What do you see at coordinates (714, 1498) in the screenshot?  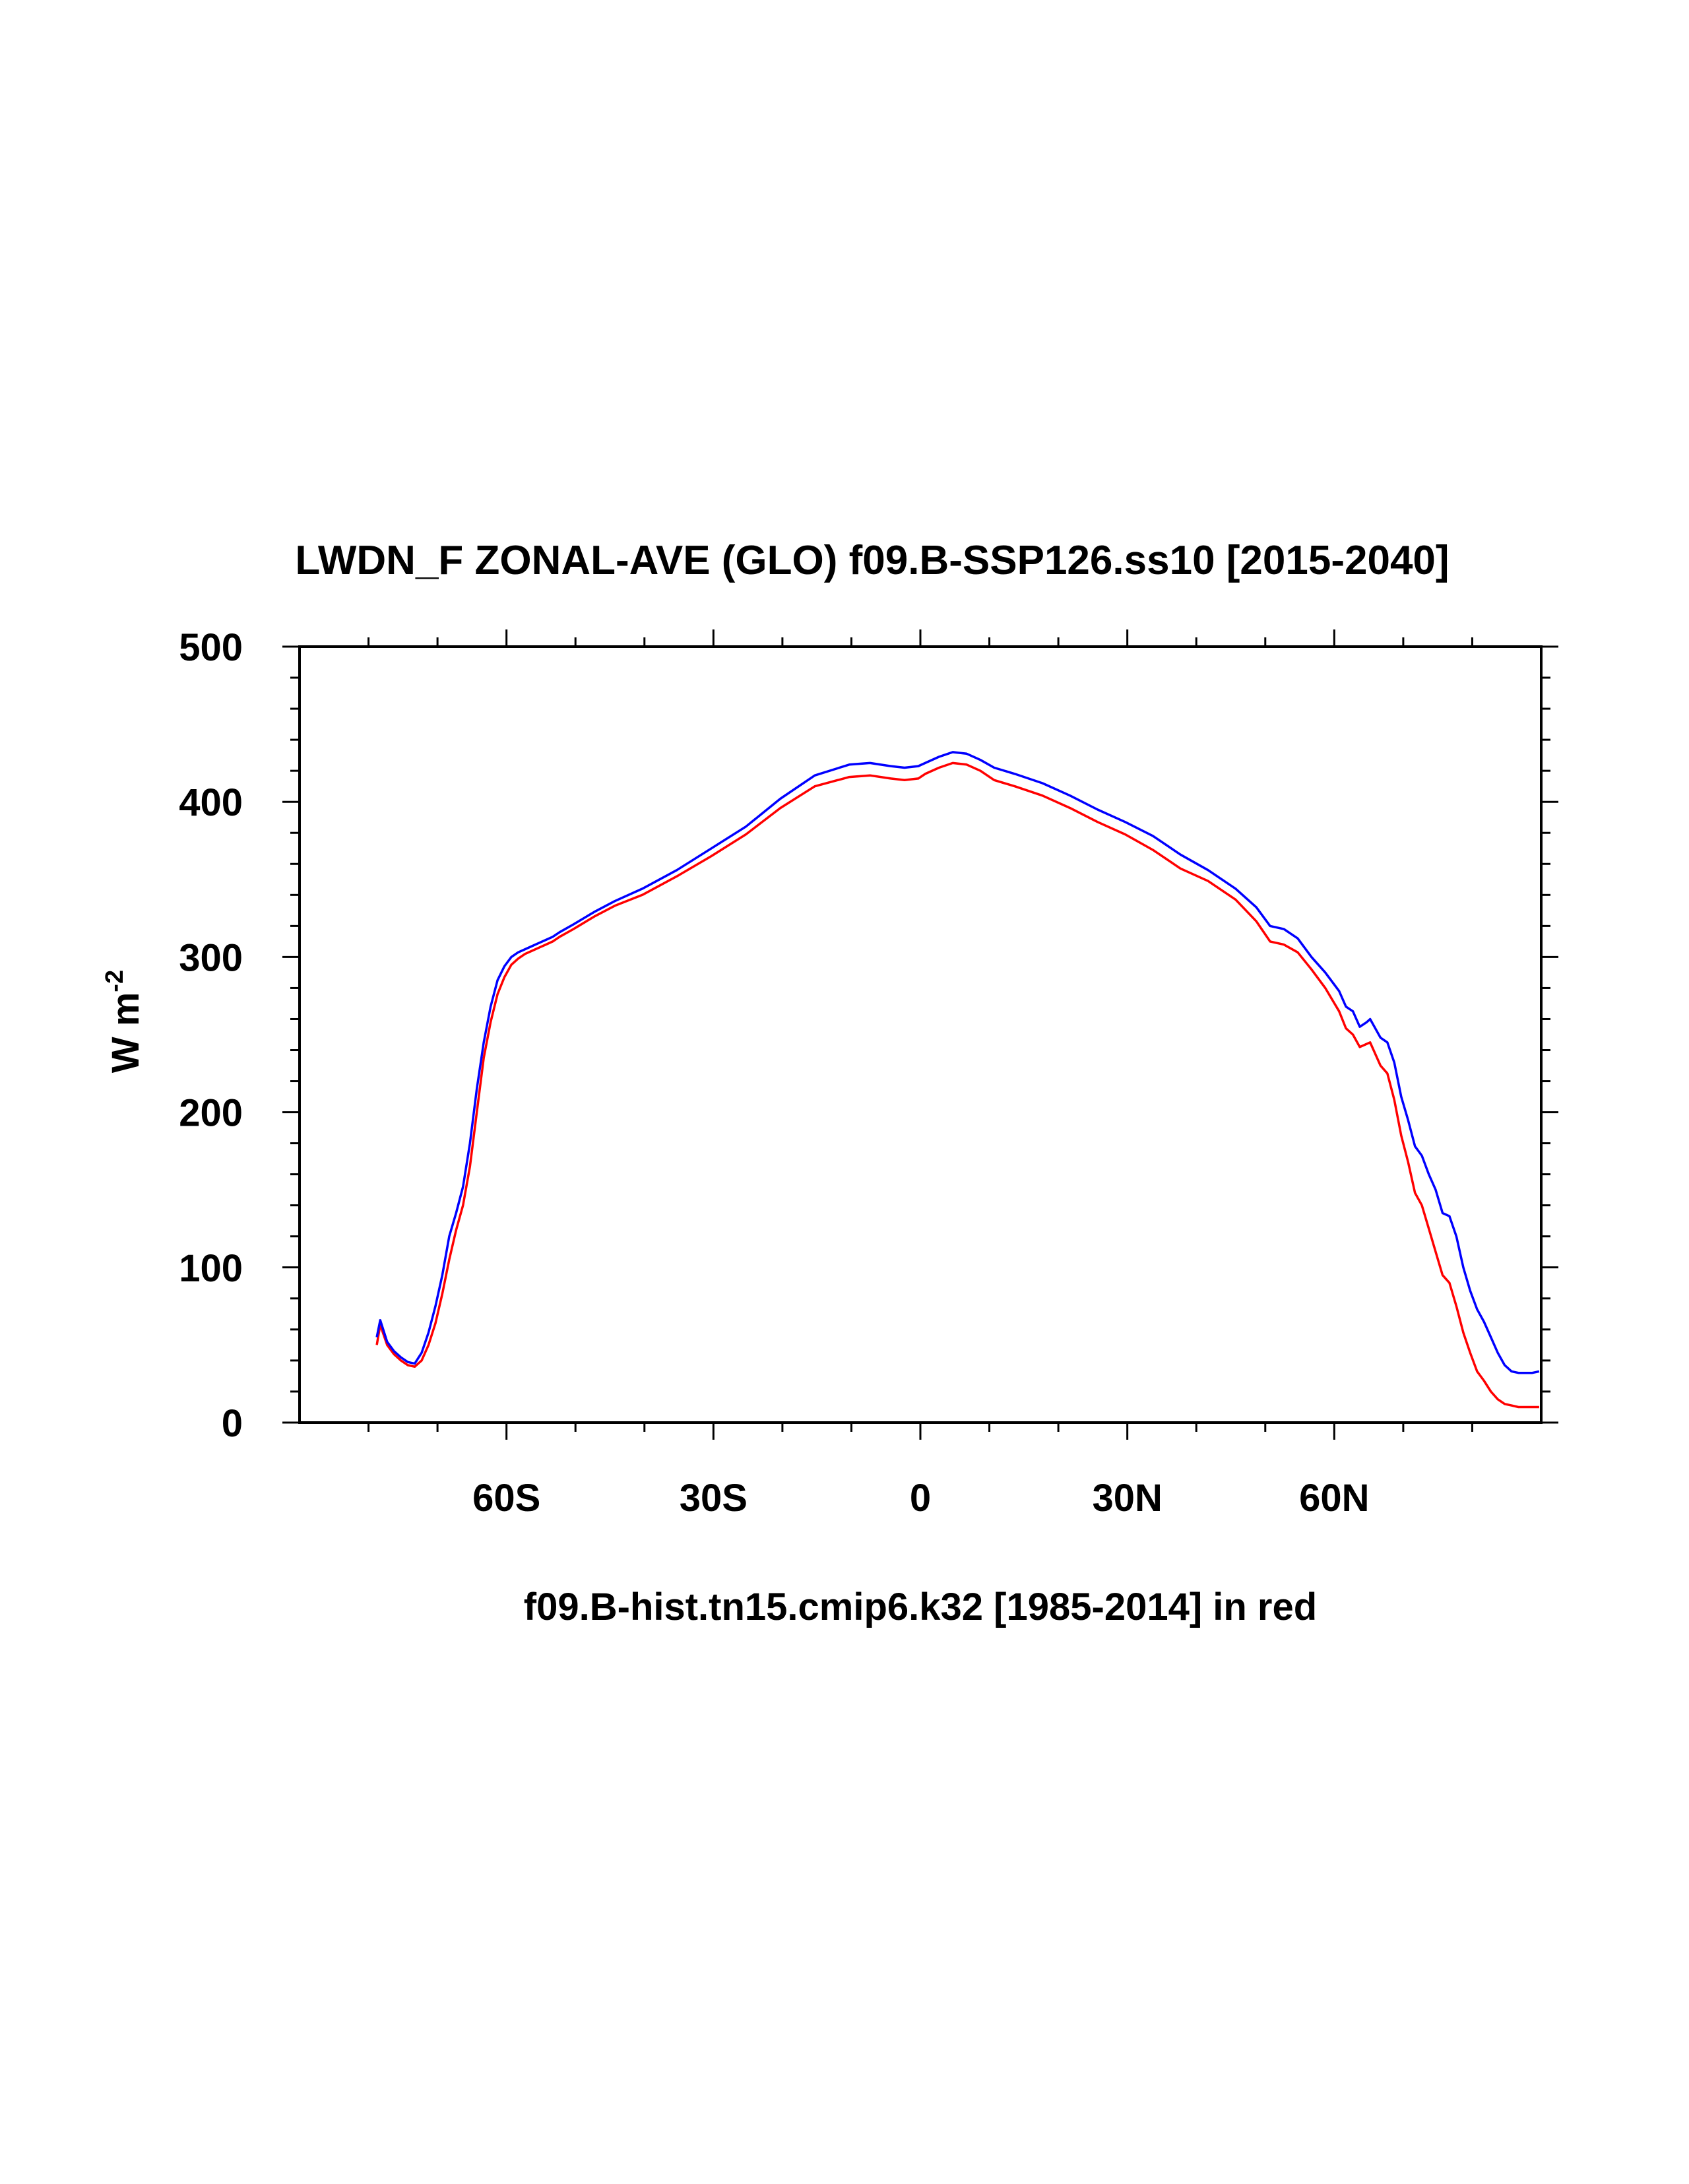 I see `x-tick-label: 30S` at bounding box center [714, 1498].